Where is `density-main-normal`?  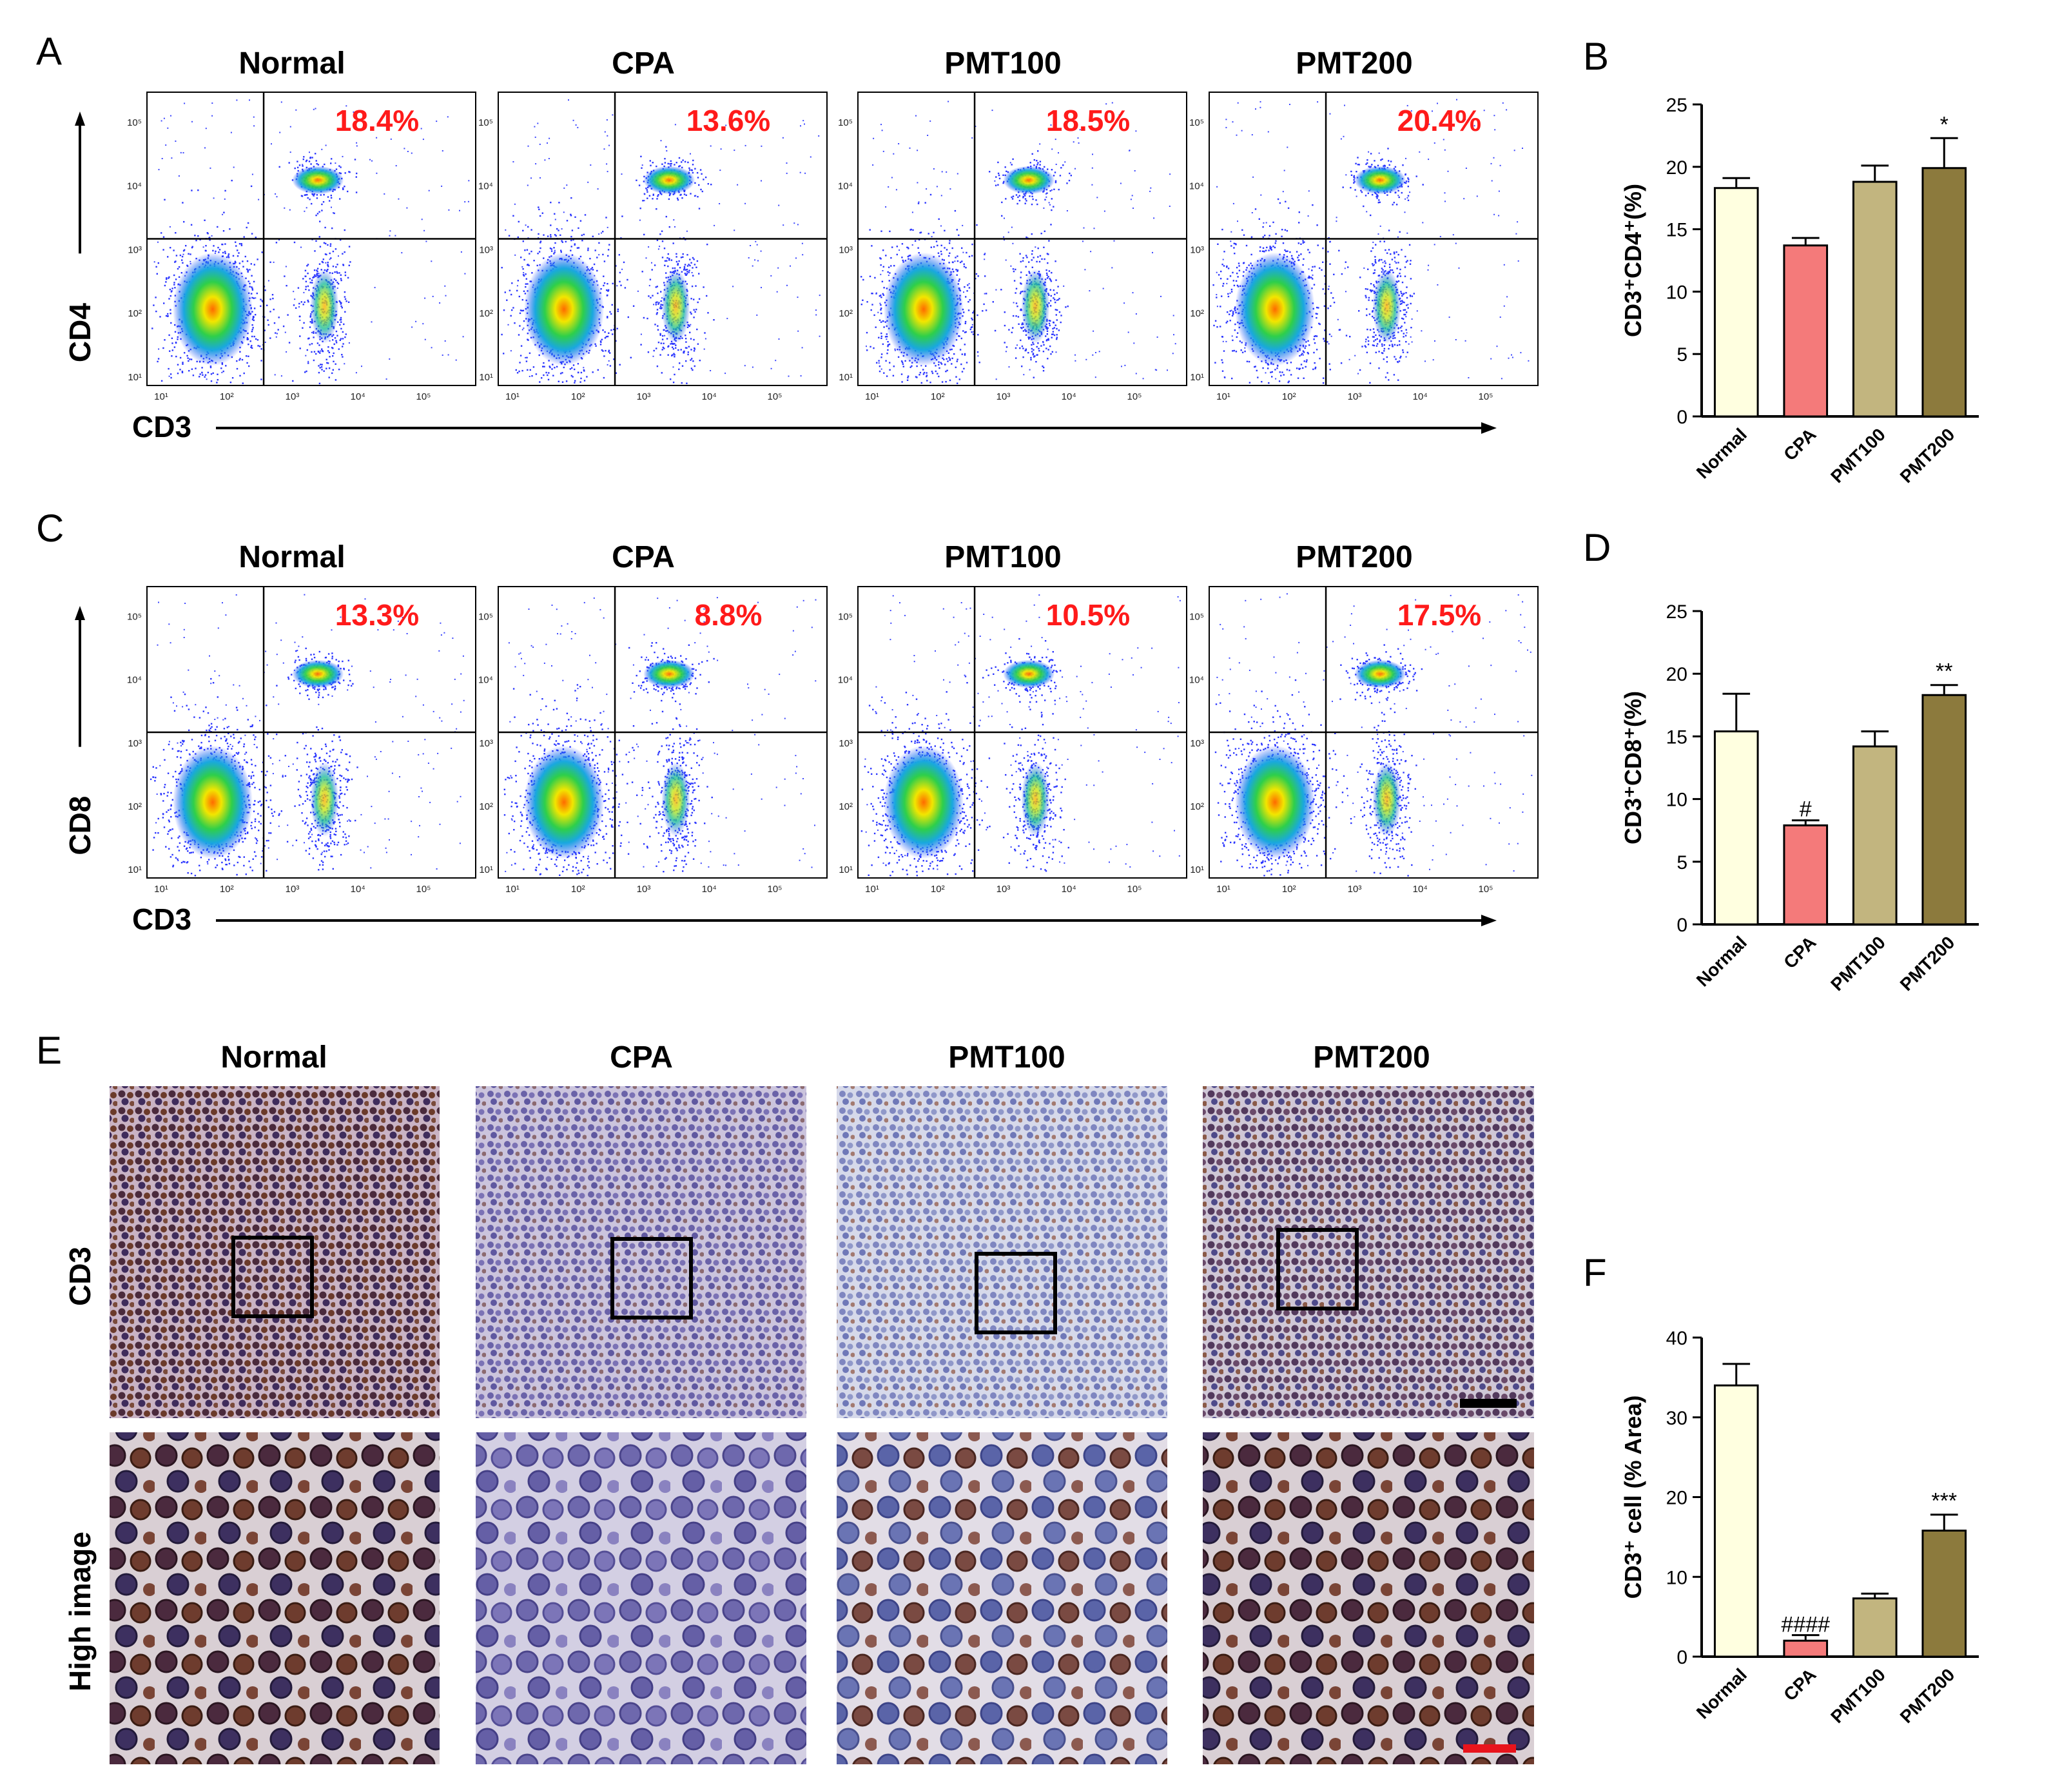 density-main-normal is located at coordinates (213, 802).